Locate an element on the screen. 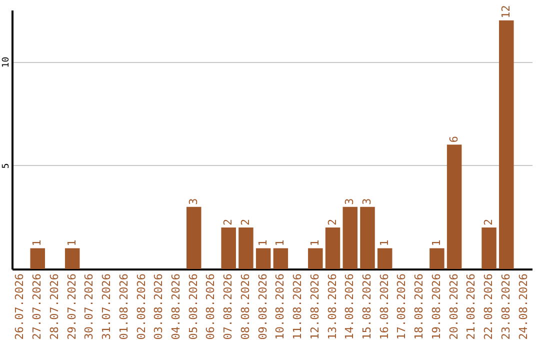 The image size is (540, 340). x-tick-label: 20.08.2026 is located at coordinates (453, 307).